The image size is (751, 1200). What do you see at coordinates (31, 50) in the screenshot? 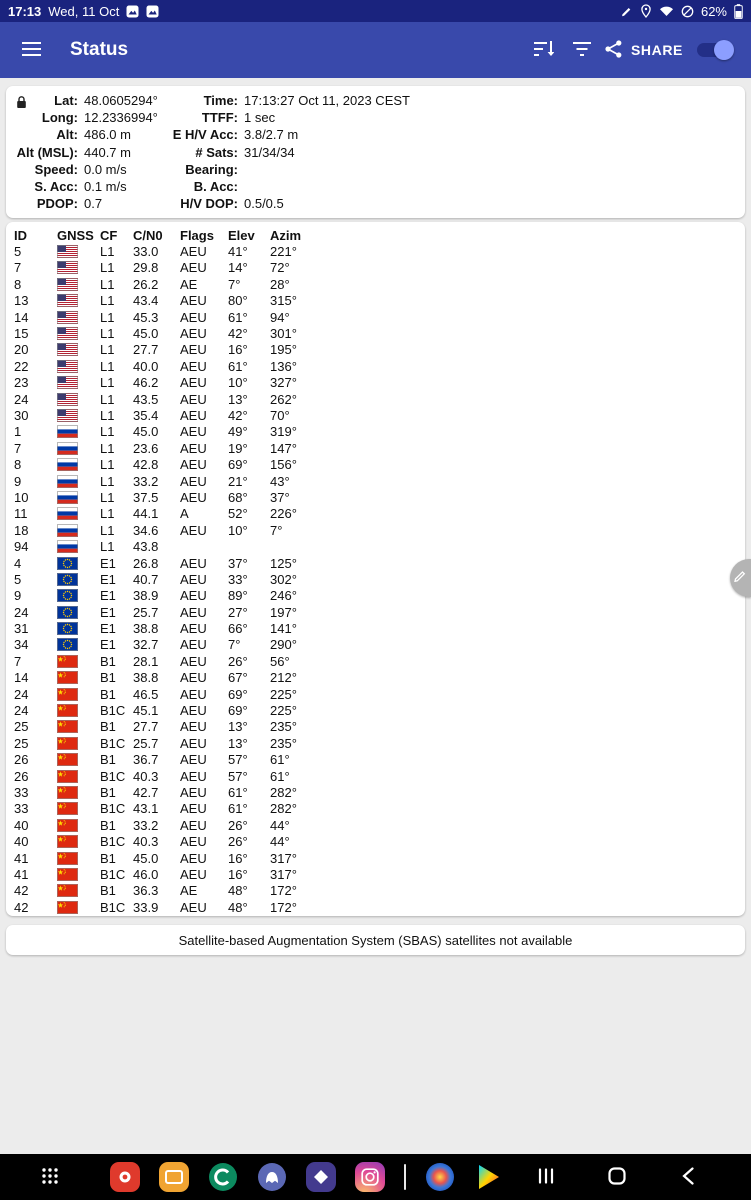
I see `menu-button` at bounding box center [31, 50].